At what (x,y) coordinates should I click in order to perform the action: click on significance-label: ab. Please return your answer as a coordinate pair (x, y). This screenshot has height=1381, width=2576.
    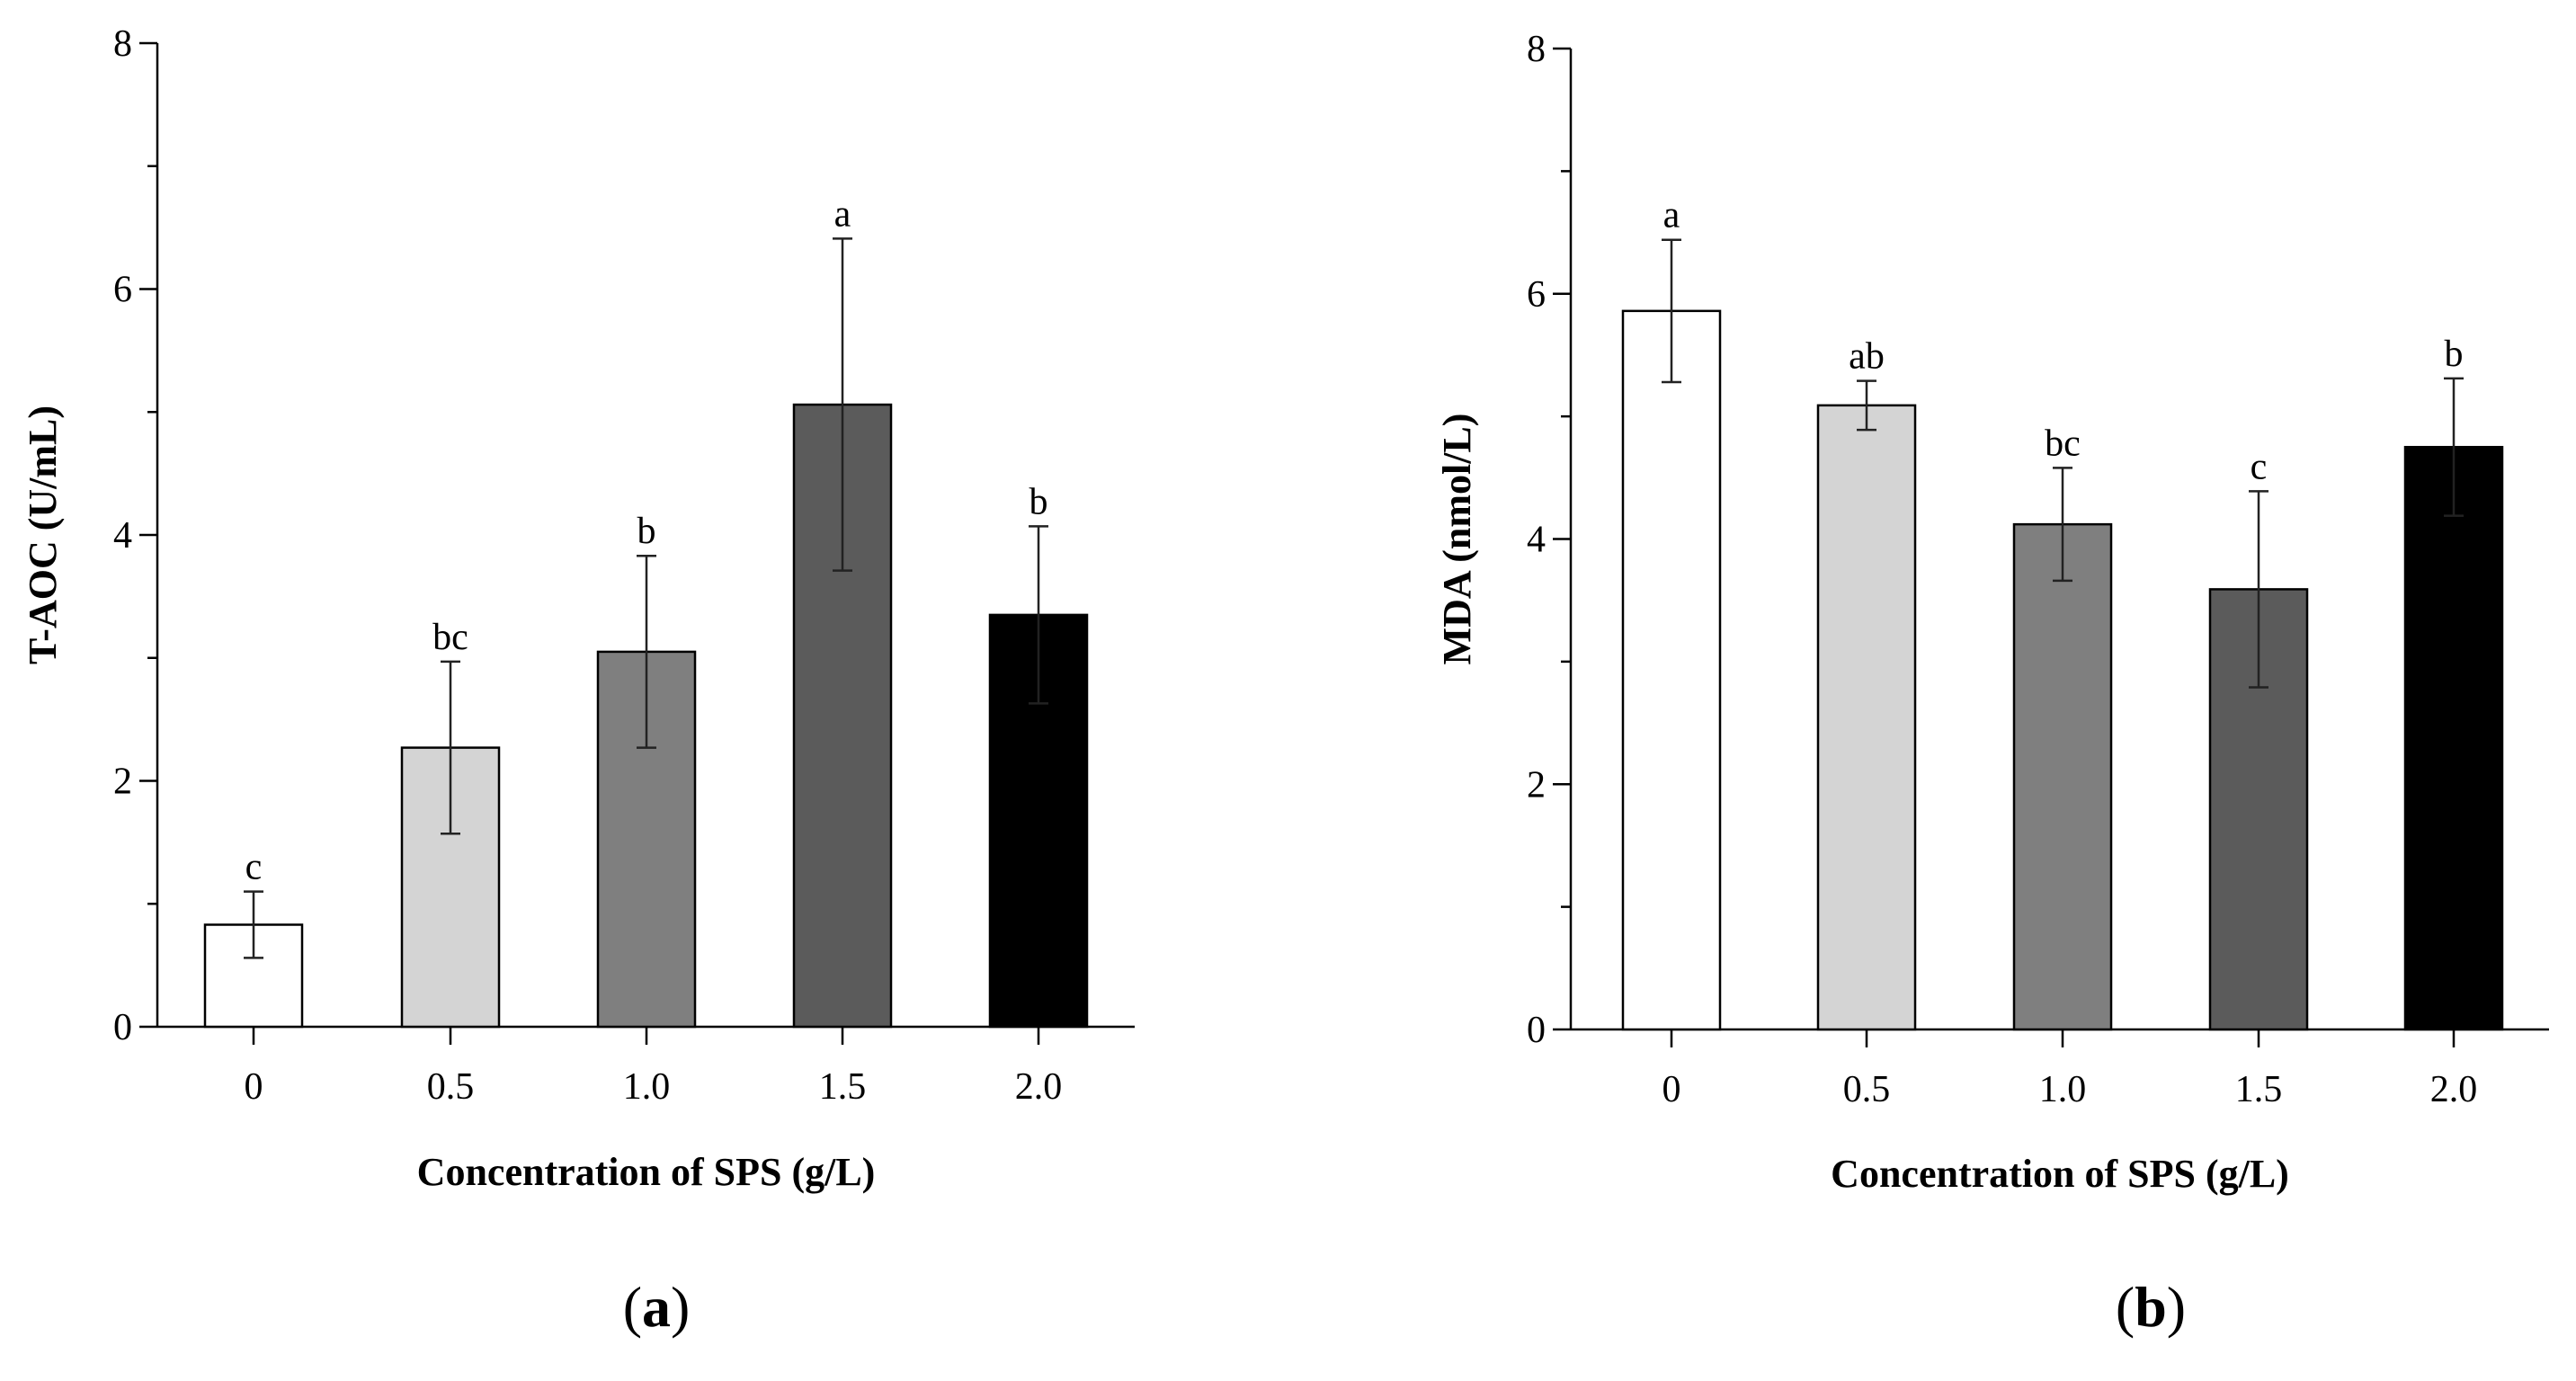
    Looking at the image, I should click on (1867, 357).